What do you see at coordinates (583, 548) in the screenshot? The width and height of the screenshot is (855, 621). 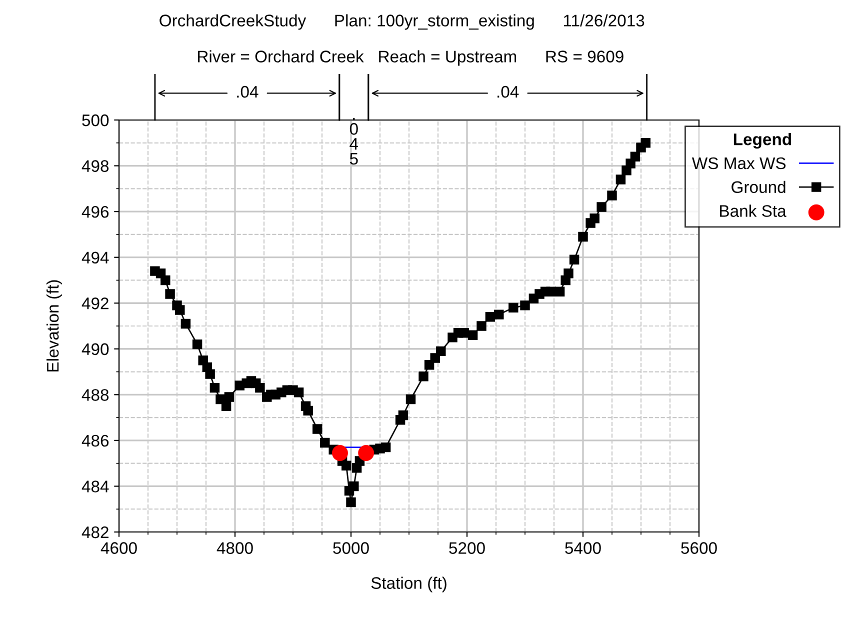 I see `x-tick-label: 5400` at bounding box center [583, 548].